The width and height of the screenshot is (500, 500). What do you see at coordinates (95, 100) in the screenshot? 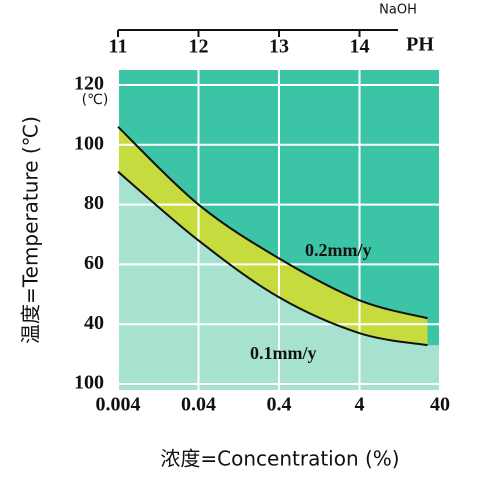
I see `y-unit: (℃)` at bounding box center [95, 100].